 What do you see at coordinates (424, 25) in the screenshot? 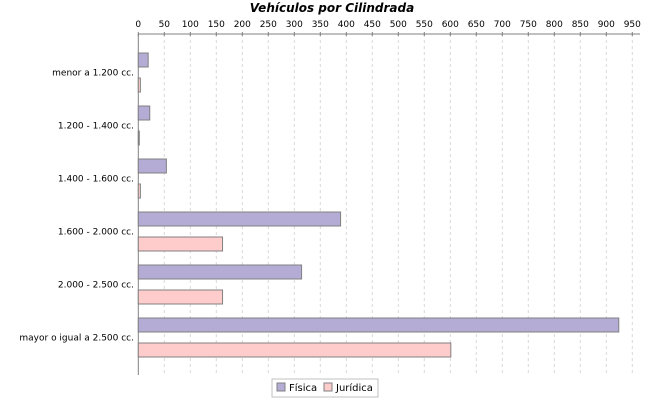
I see `tick-label: 550` at bounding box center [424, 25].